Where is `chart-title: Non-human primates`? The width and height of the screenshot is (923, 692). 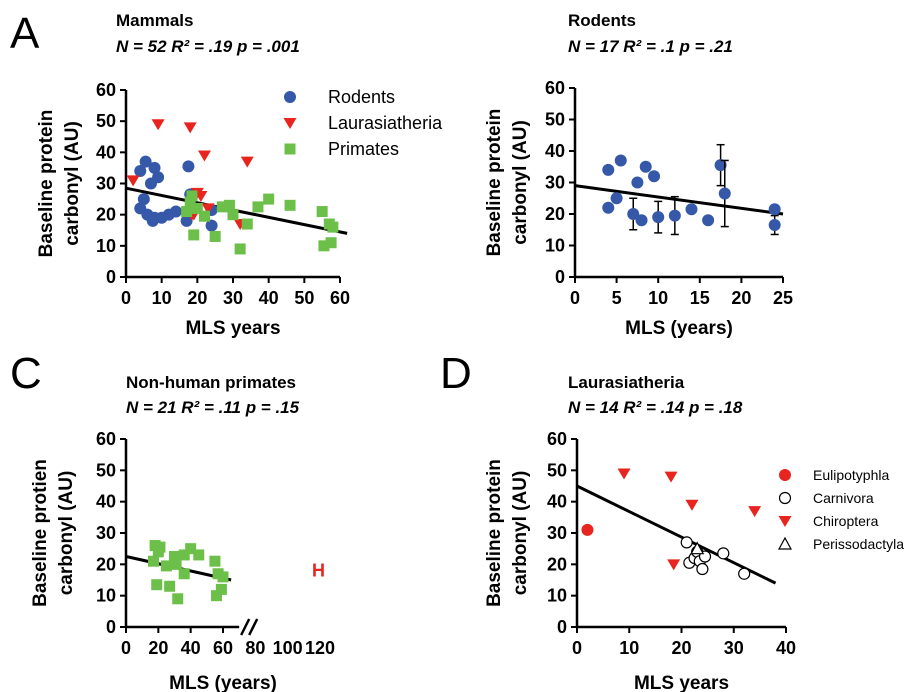
chart-title: Non-human primates is located at coordinates (211, 382).